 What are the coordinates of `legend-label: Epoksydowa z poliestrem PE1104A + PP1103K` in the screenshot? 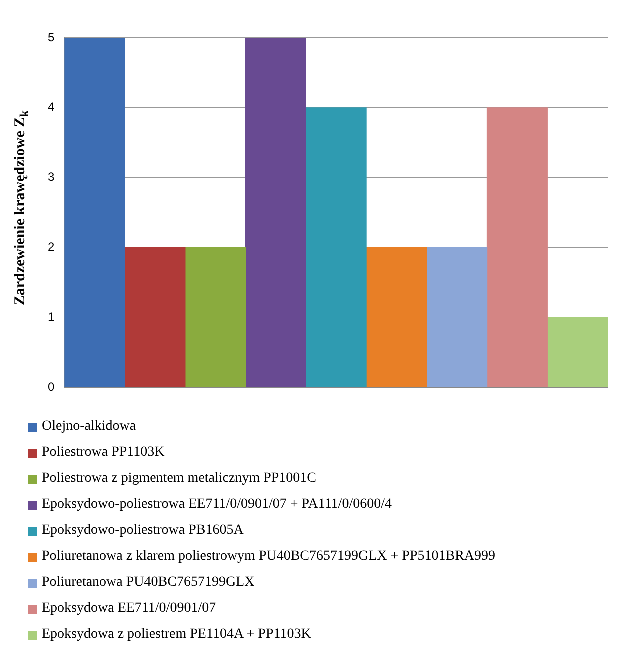 It's located at (177, 635).